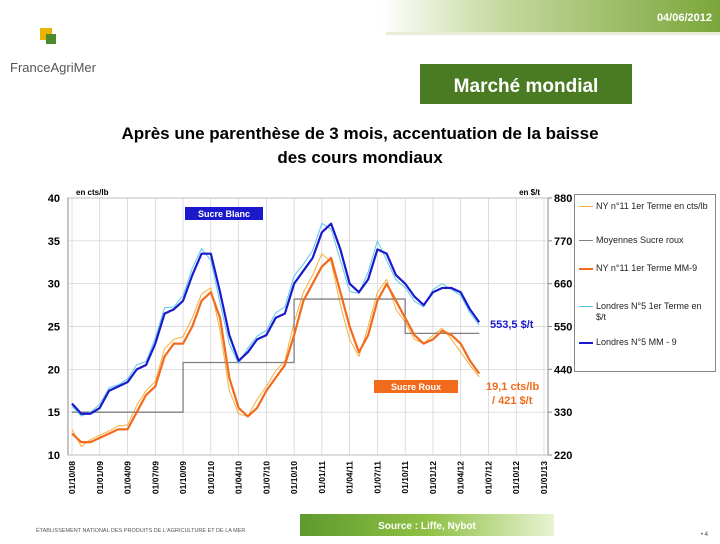 Image resolution: width=720 pixels, height=544 pixels. I want to click on legend-label: NY n°11 1er Terme MM-9, so click(647, 268).